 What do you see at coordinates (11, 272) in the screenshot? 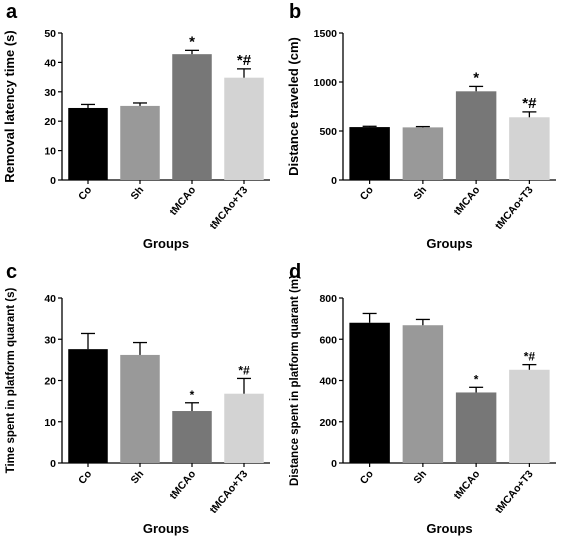
I see `panel-letter-c: c` at bounding box center [11, 272].